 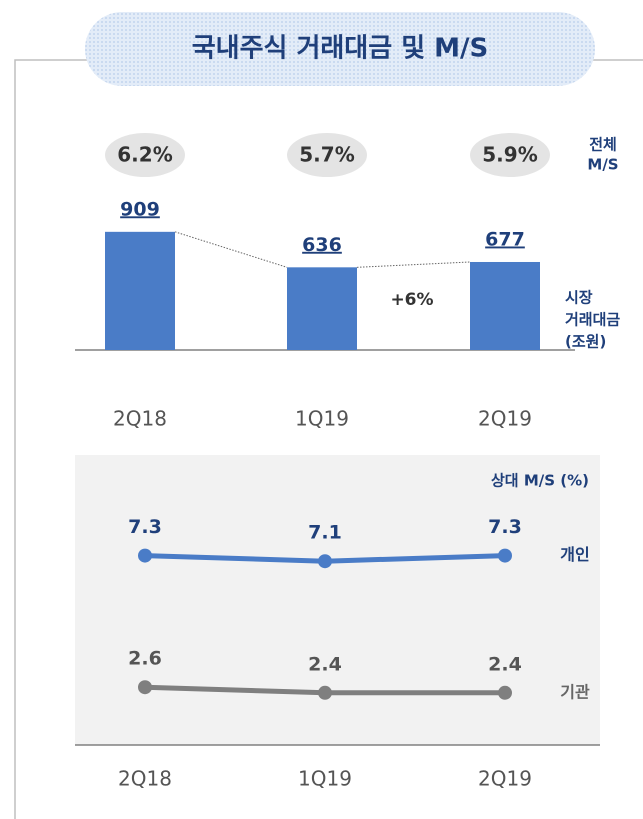 I want to click on data-label: 2.6, so click(x=145, y=659).